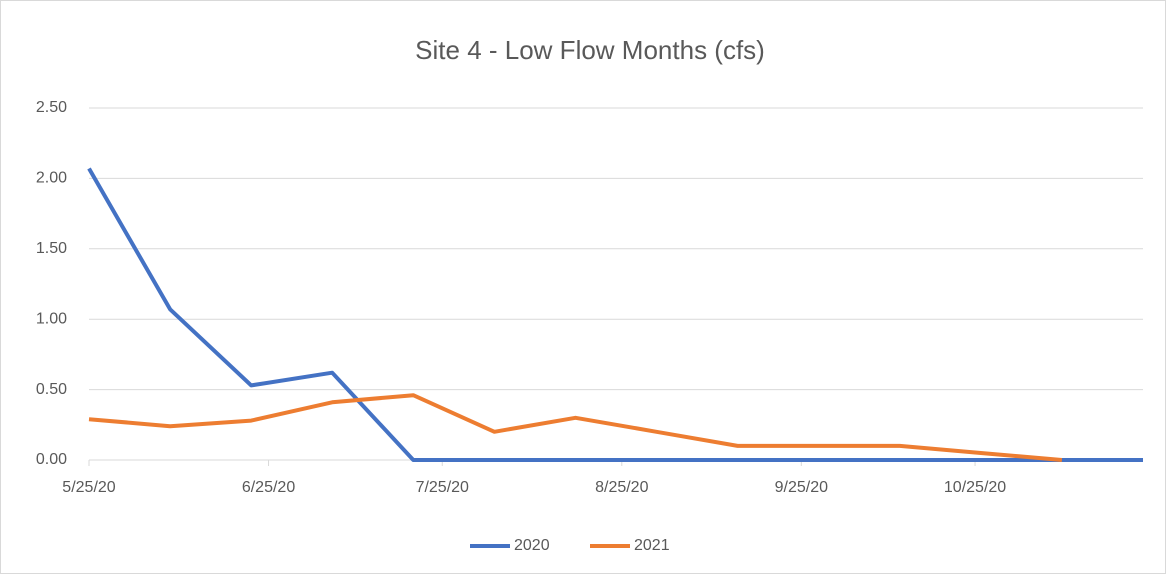 Image resolution: width=1167 pixels, height=575 pixels. Describe the element at coordinates (51, 318) in the screenshot. I see `y-tick-label: 1.00` at that location.